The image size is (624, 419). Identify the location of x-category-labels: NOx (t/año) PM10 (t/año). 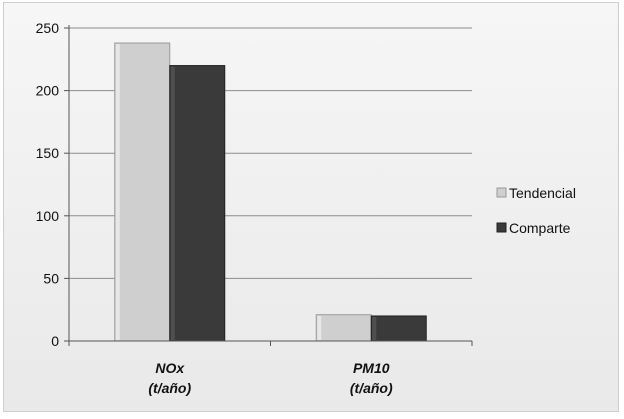
(270, 378).